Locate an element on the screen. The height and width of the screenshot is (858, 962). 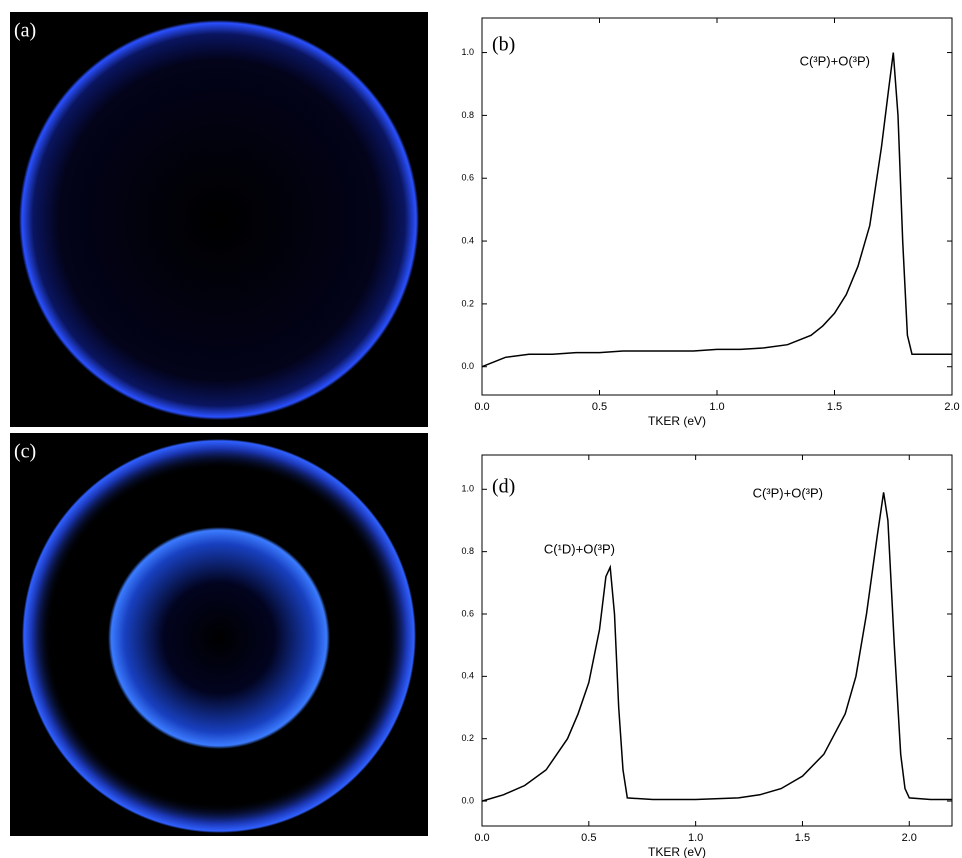
panel-label: (d) is located at coordinates (503, 487).